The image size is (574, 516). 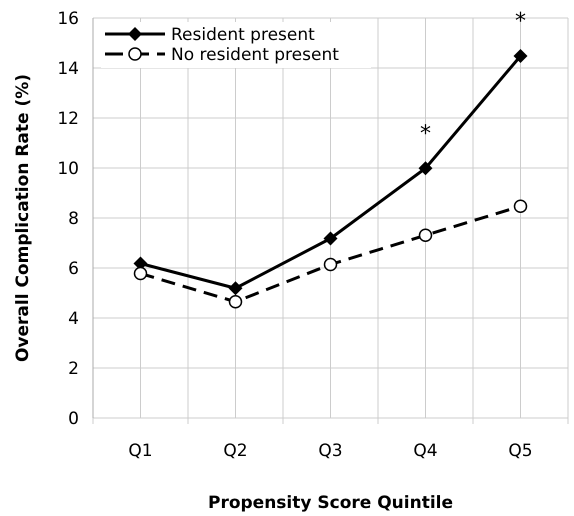 What do you see at coordinates (235, 451) in the screenshot?
I see `x-tick-label: Q2` at bounding box center [235, 451].